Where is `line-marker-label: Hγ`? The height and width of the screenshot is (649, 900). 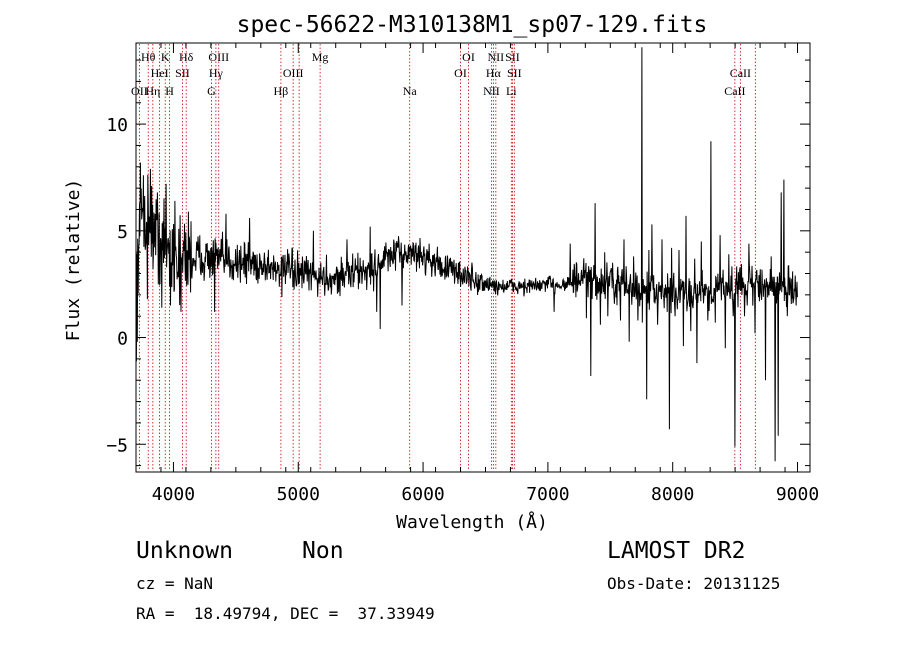 line-marker-label: Hγ is located at coordinates (216, 73).